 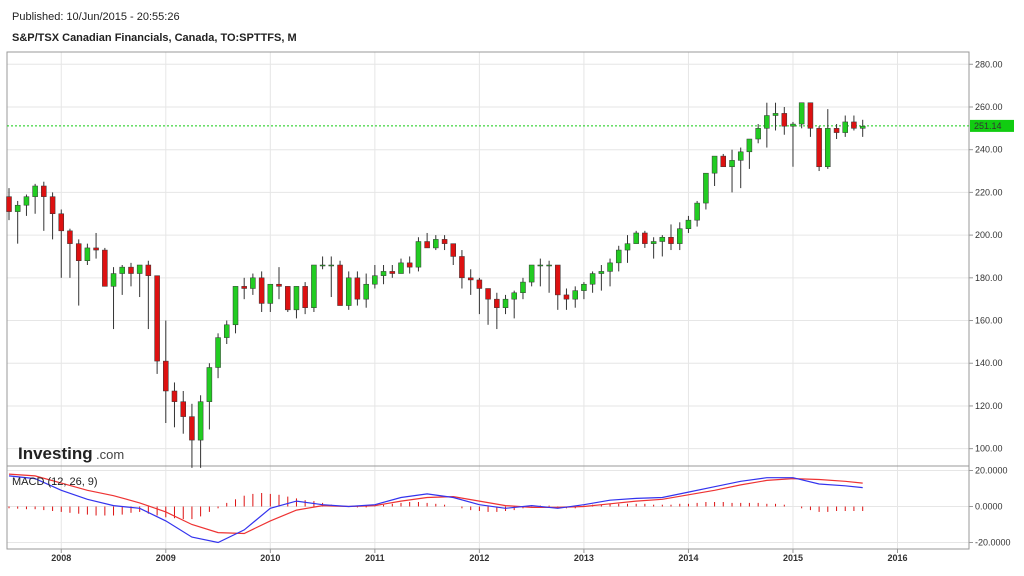 What do you see at coordinates (989, 449) in the screenshot?
I see `y-tick-label: 100.00` at bounding box center [989, 449].